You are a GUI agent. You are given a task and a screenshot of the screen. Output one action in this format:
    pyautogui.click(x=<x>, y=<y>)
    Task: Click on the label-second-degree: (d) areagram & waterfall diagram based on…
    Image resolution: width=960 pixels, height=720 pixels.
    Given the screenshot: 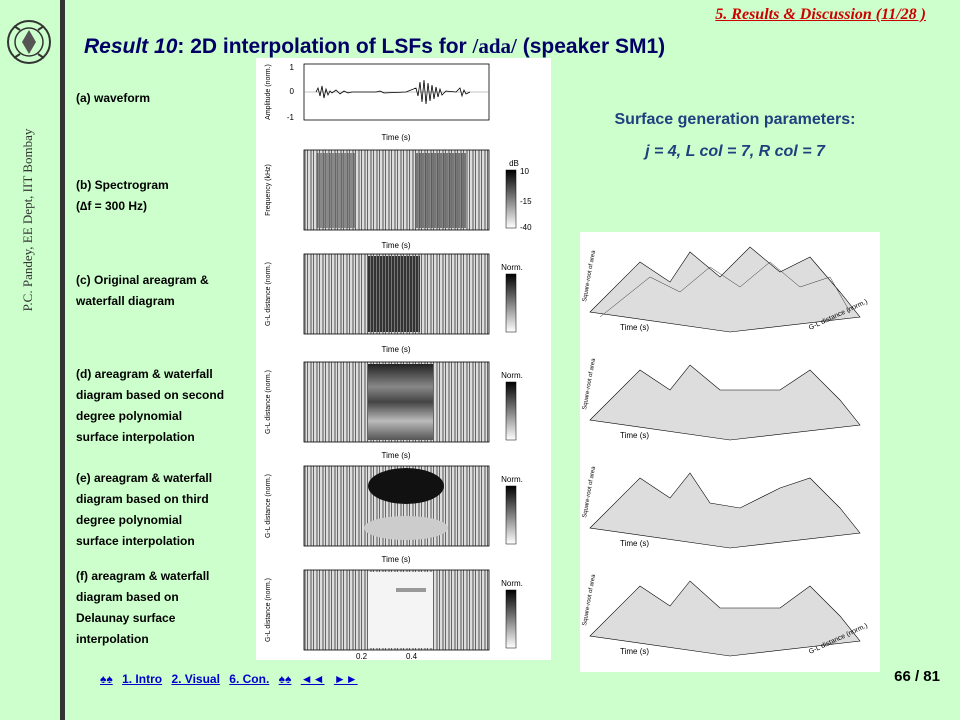 What is the action you would take?
    pyautogui.click(x=150, y=405)
    